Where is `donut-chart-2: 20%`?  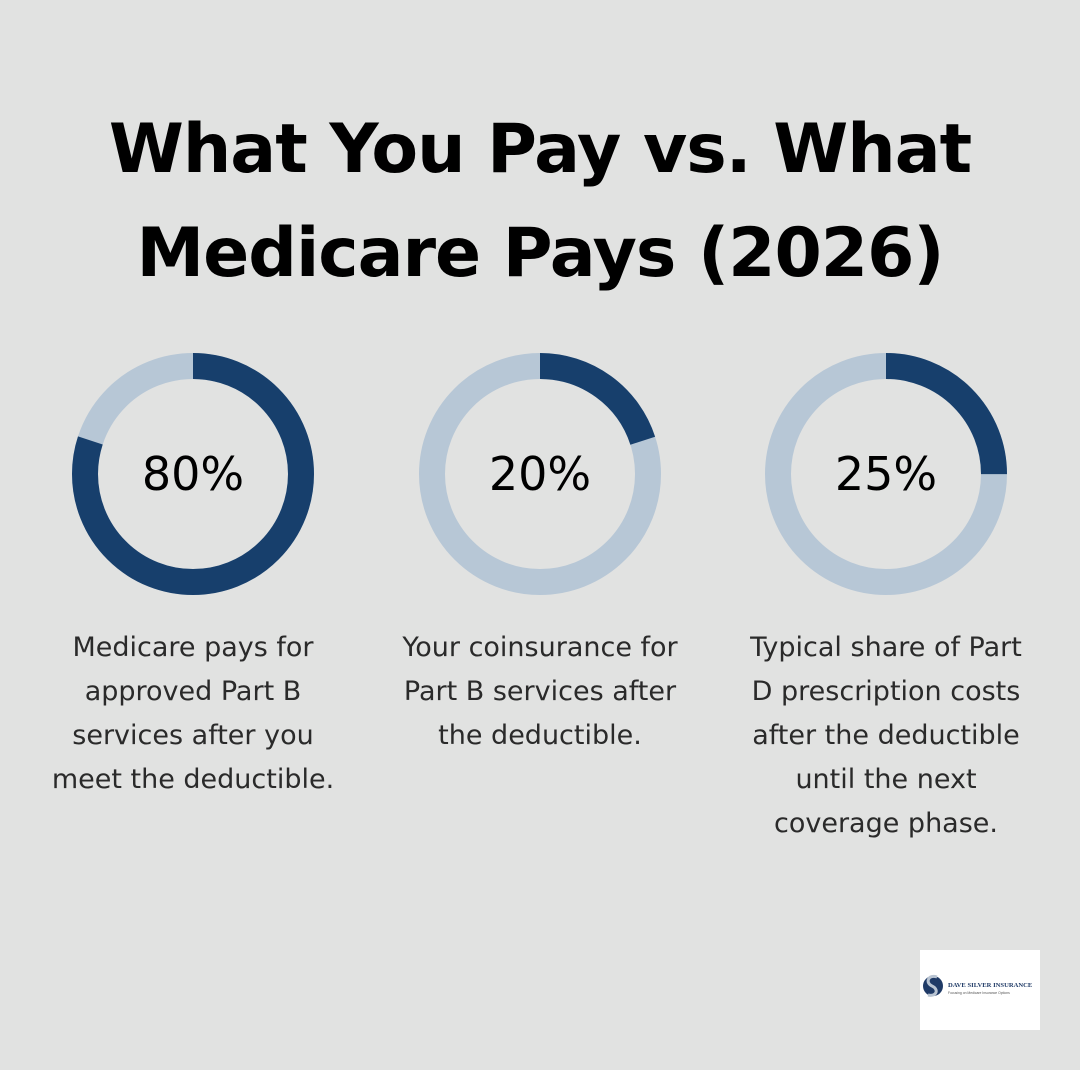 donut-chart-2: 20% is located at coordinates (540, 474).